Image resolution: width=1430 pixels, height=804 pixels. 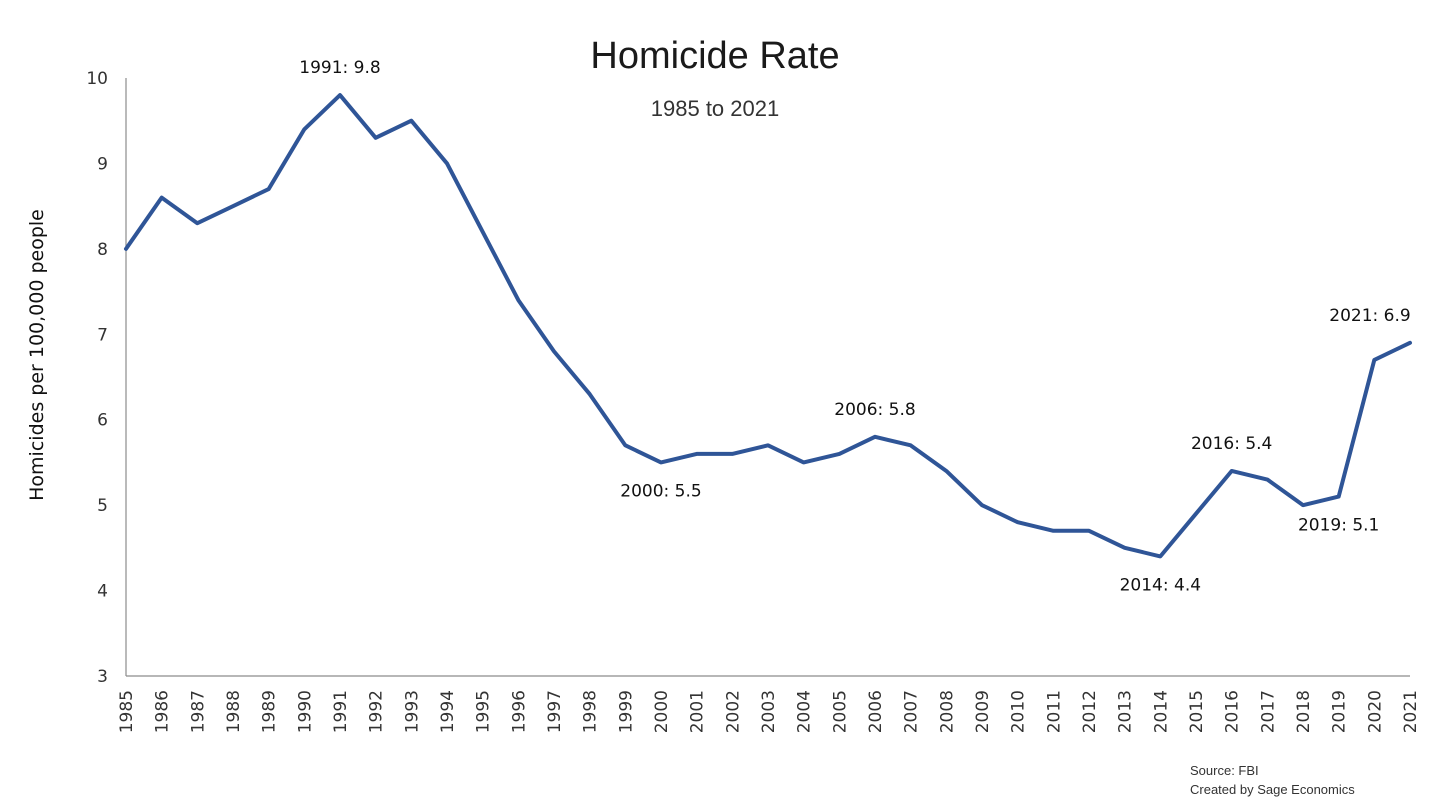 I want to click on x-tick-label: 2008, so click(x=947, y=711).